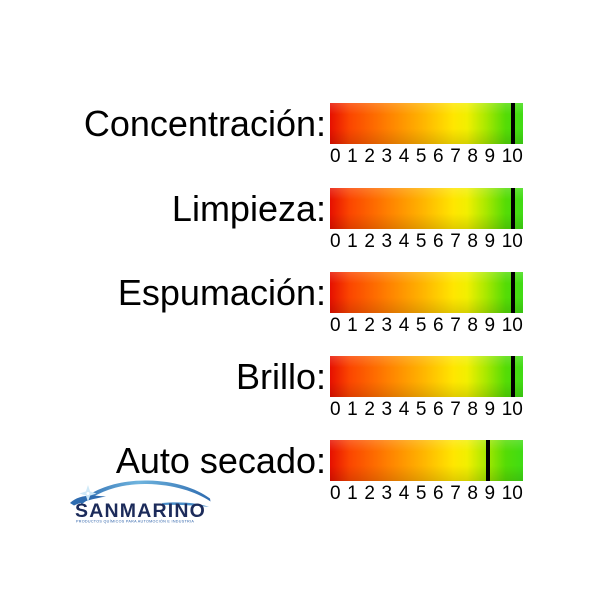 The width and height of the screenshot is (600, 600). What do you see at coordinates (280, 376) in the screenshot?
I see `rating-label: Brillo:` at bounding box center [280, 376].